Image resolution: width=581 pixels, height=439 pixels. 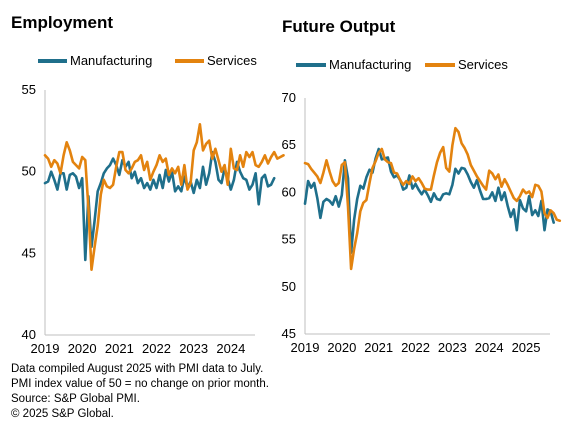 I want to click on employment-x-tick-label: 2023, so click(x=193, y=348).